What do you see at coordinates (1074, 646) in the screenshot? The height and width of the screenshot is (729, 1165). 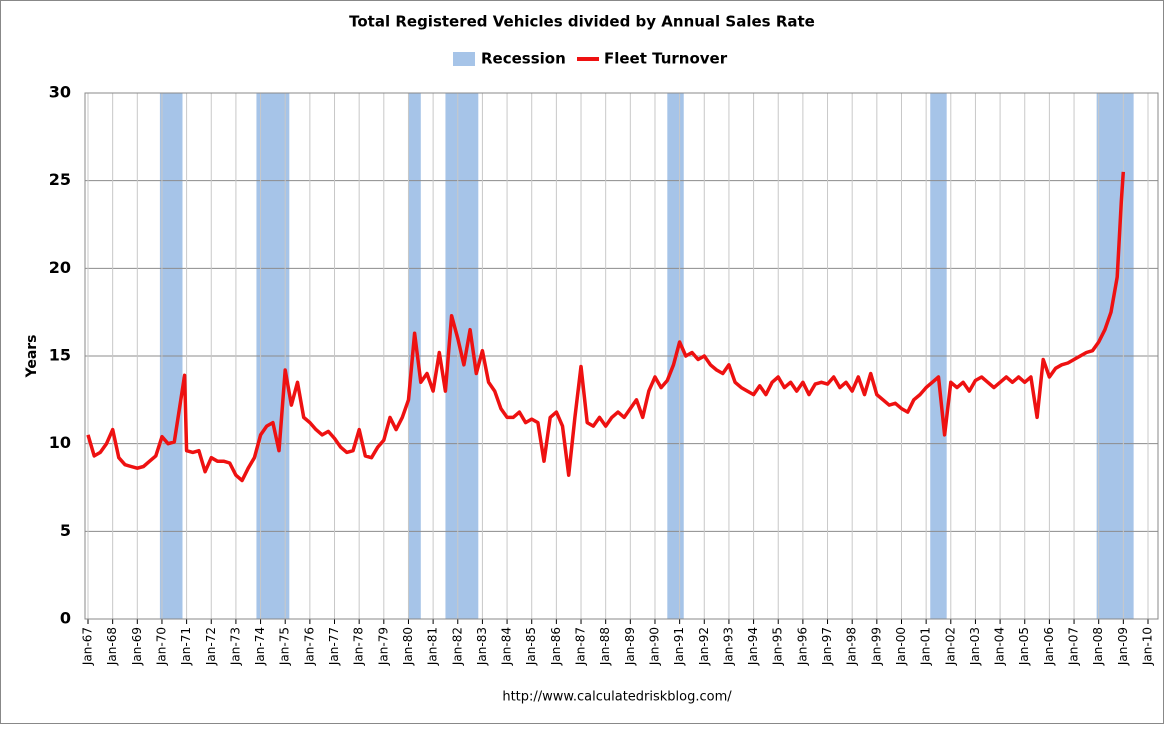 I see `x-tick-label: Jan-07` at bounding box center [1074, 646].